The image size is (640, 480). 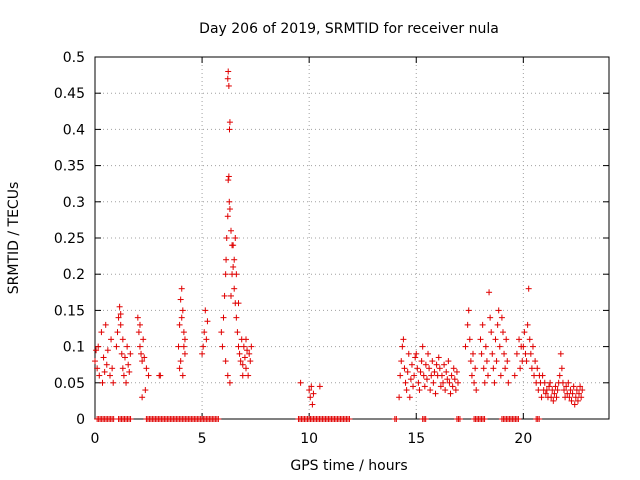 What do you see at coordinates (80, 420) in the screenshot?
I see `y-tick-label: 0` at bounding box center [80, 420].